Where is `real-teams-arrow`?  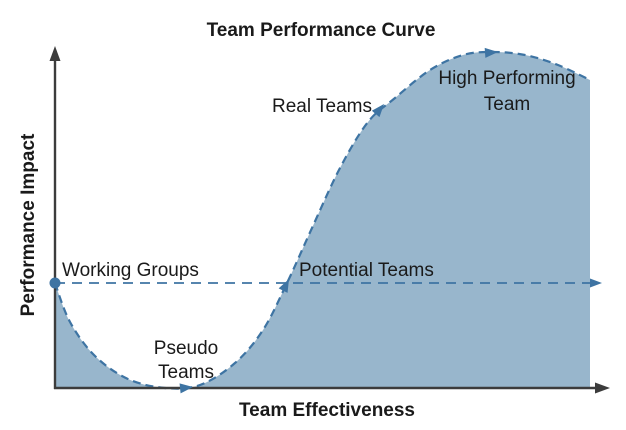
real-teams-arrow is located at coordinates (377, 111).